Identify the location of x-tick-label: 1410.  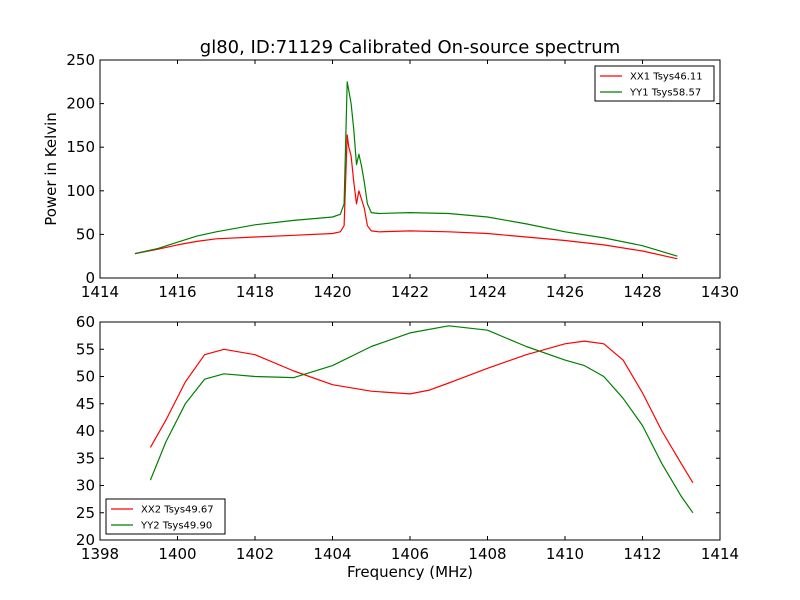
(565, 554).